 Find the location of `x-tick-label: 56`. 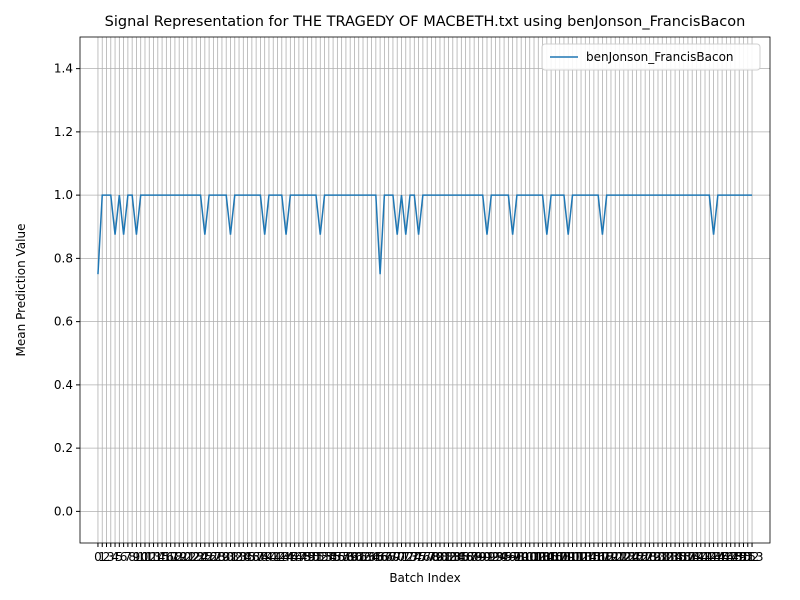

x-tick-label: 56 is located at coordinates (337, 557).